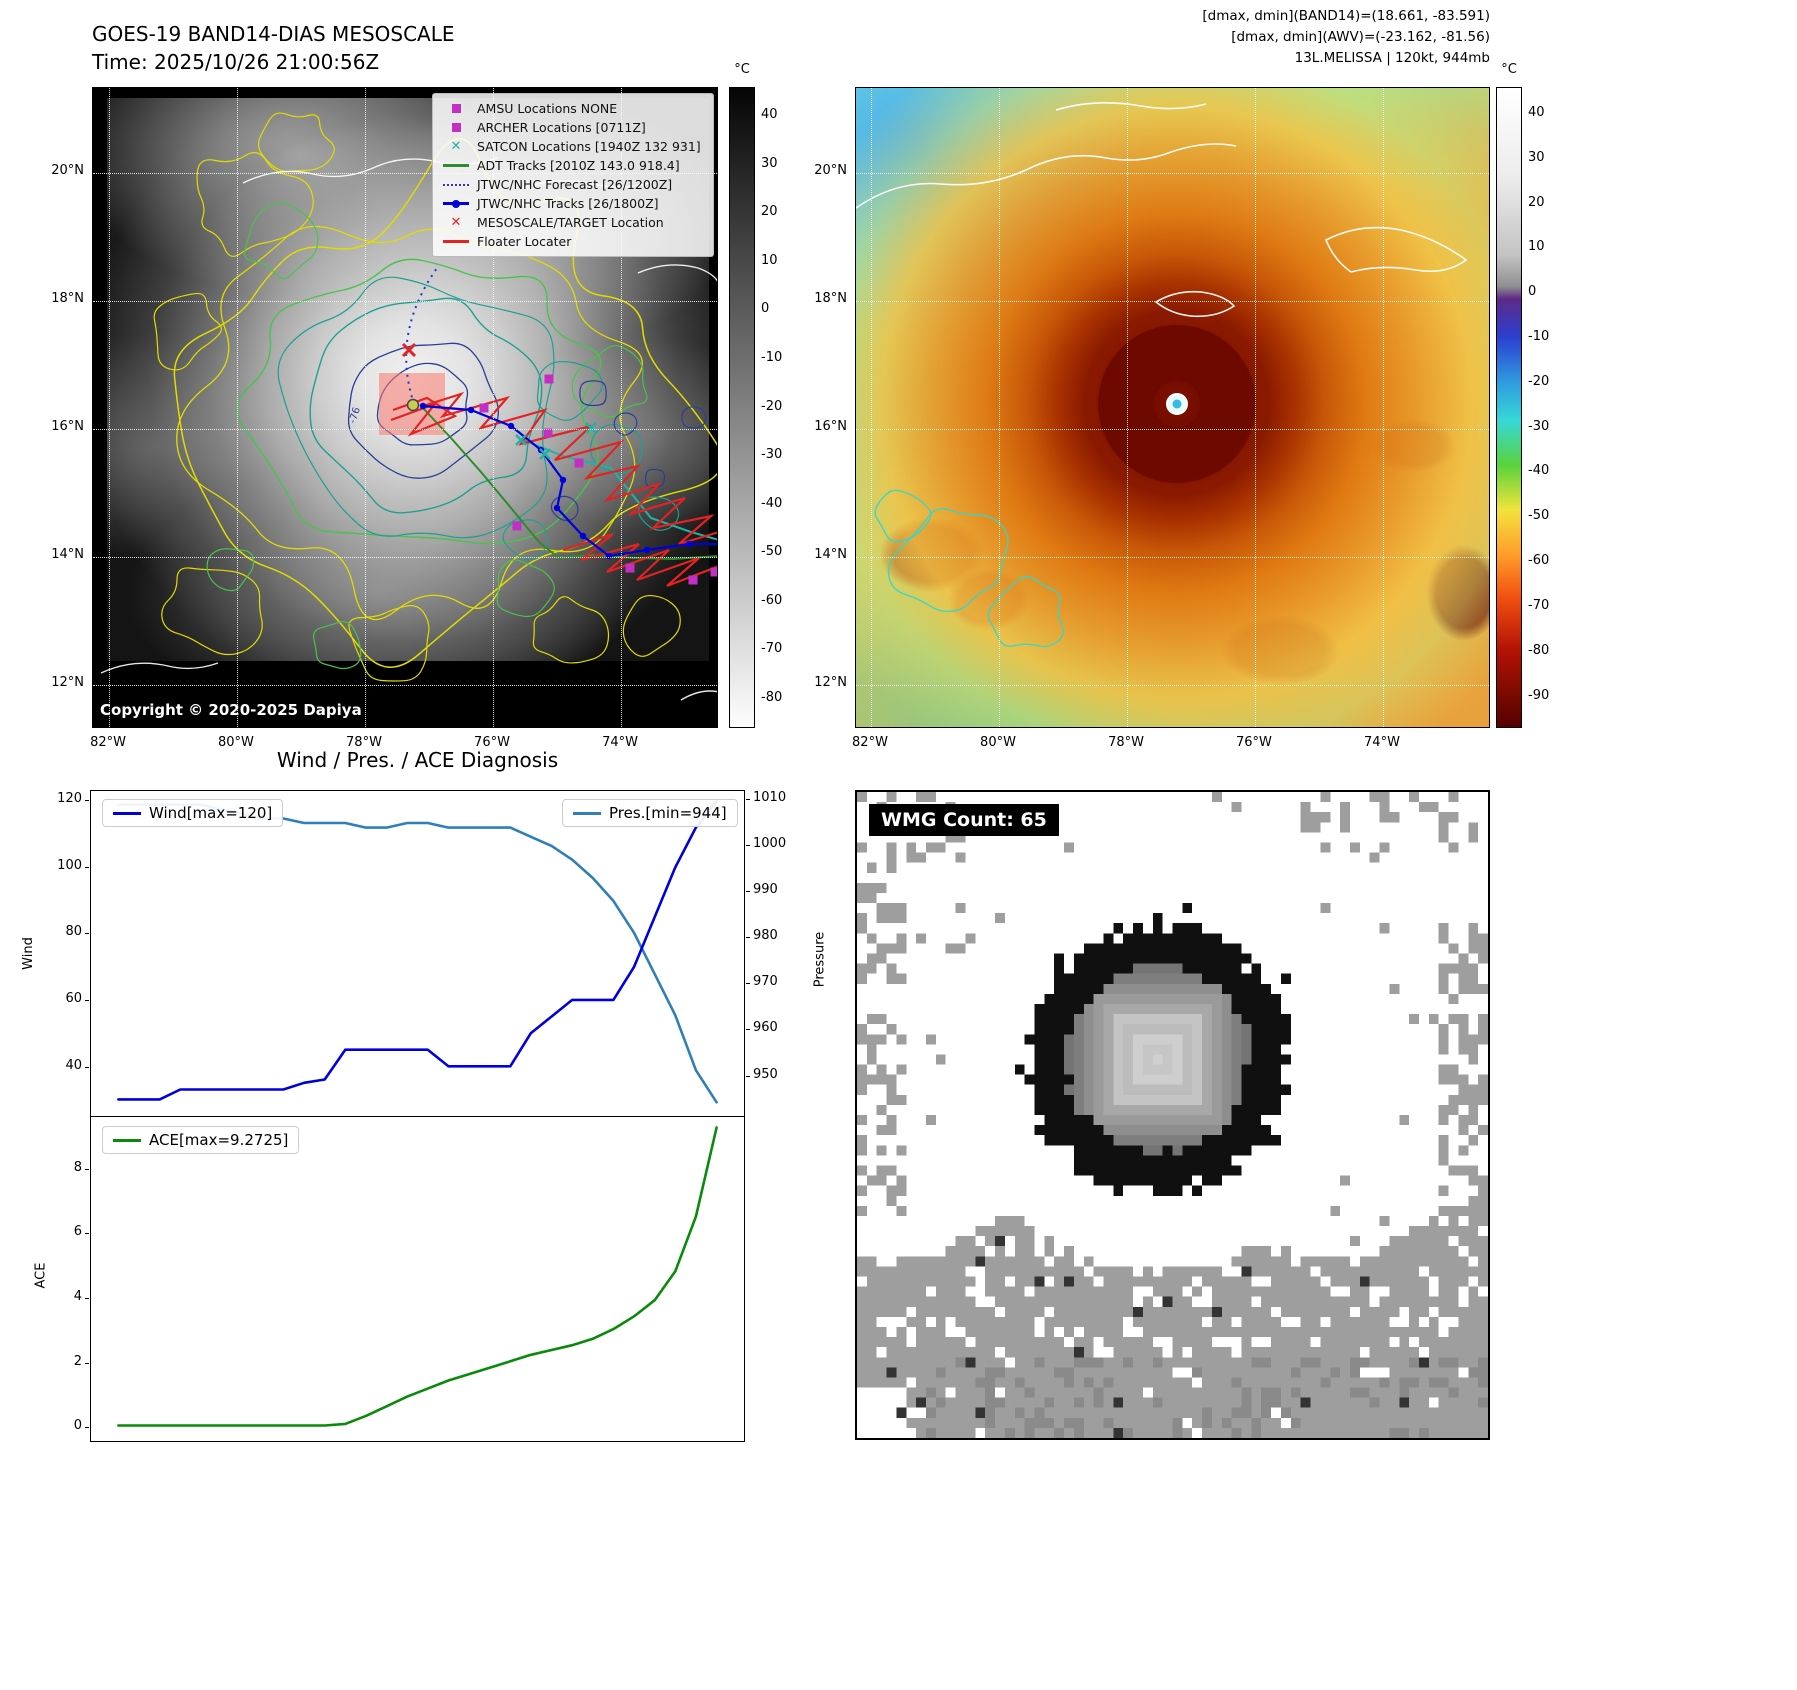  I want to click on legend-item: ARCHER Locations [0711Z], so click(573, 127).